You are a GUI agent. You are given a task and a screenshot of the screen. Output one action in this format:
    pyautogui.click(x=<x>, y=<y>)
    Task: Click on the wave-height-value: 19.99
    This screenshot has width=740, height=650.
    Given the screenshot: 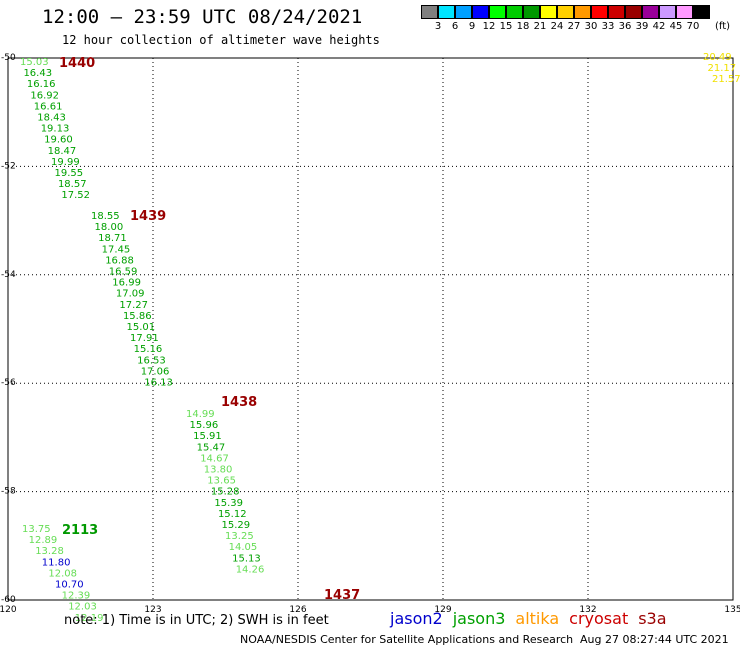 What is the action you would take?
    pyautogui.click(x=65, y=162)
    